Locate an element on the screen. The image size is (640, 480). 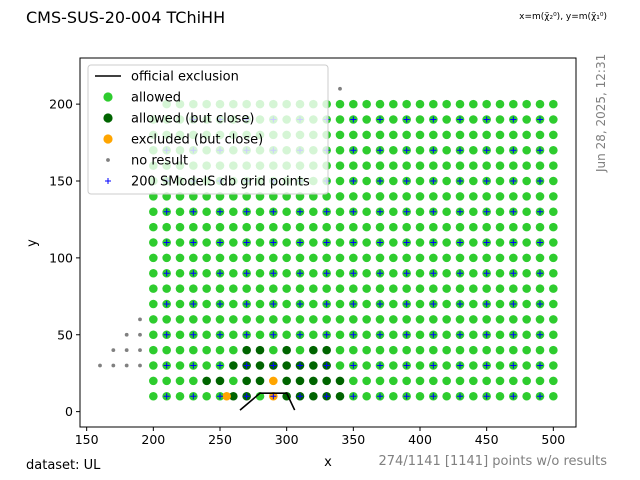
legend-label: allowed is located at coordinates (156, 98).